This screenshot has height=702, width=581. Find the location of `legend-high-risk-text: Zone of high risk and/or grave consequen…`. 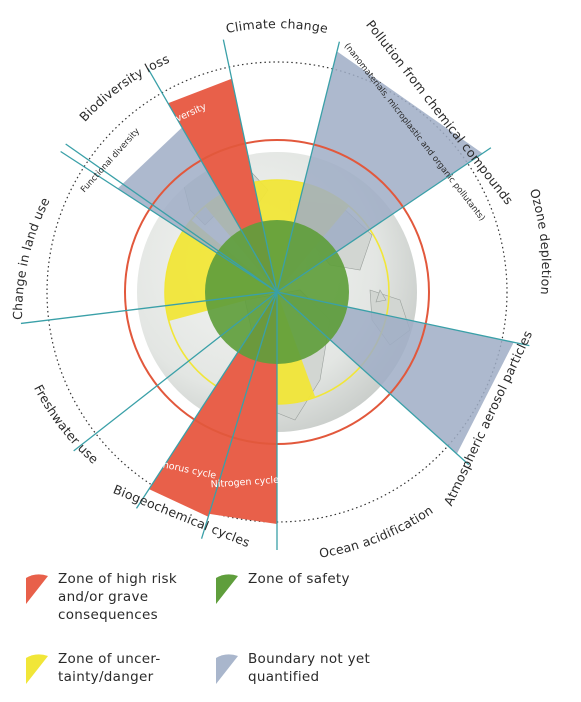

legend-high-risk-text: Zone of high risk and/or grave consequen… is located at coordinates (117, 597).